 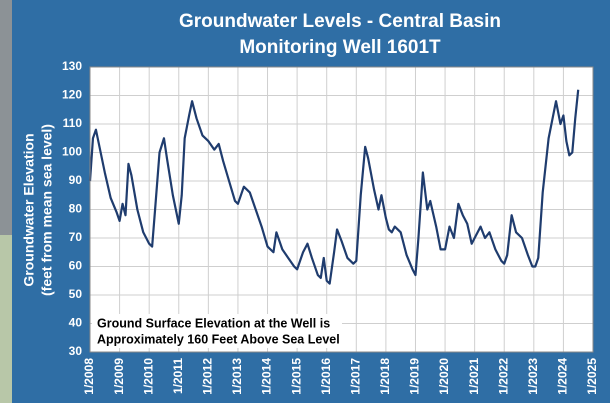 I want to click on y-tick-label: 70, so click(x=76, y=237).